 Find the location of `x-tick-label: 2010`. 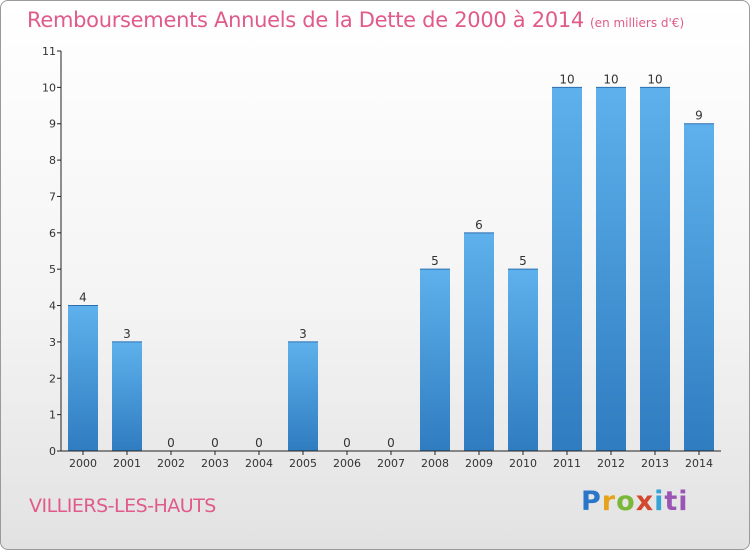

x-tick-label: 2010 is located at coordinates (523, 463).